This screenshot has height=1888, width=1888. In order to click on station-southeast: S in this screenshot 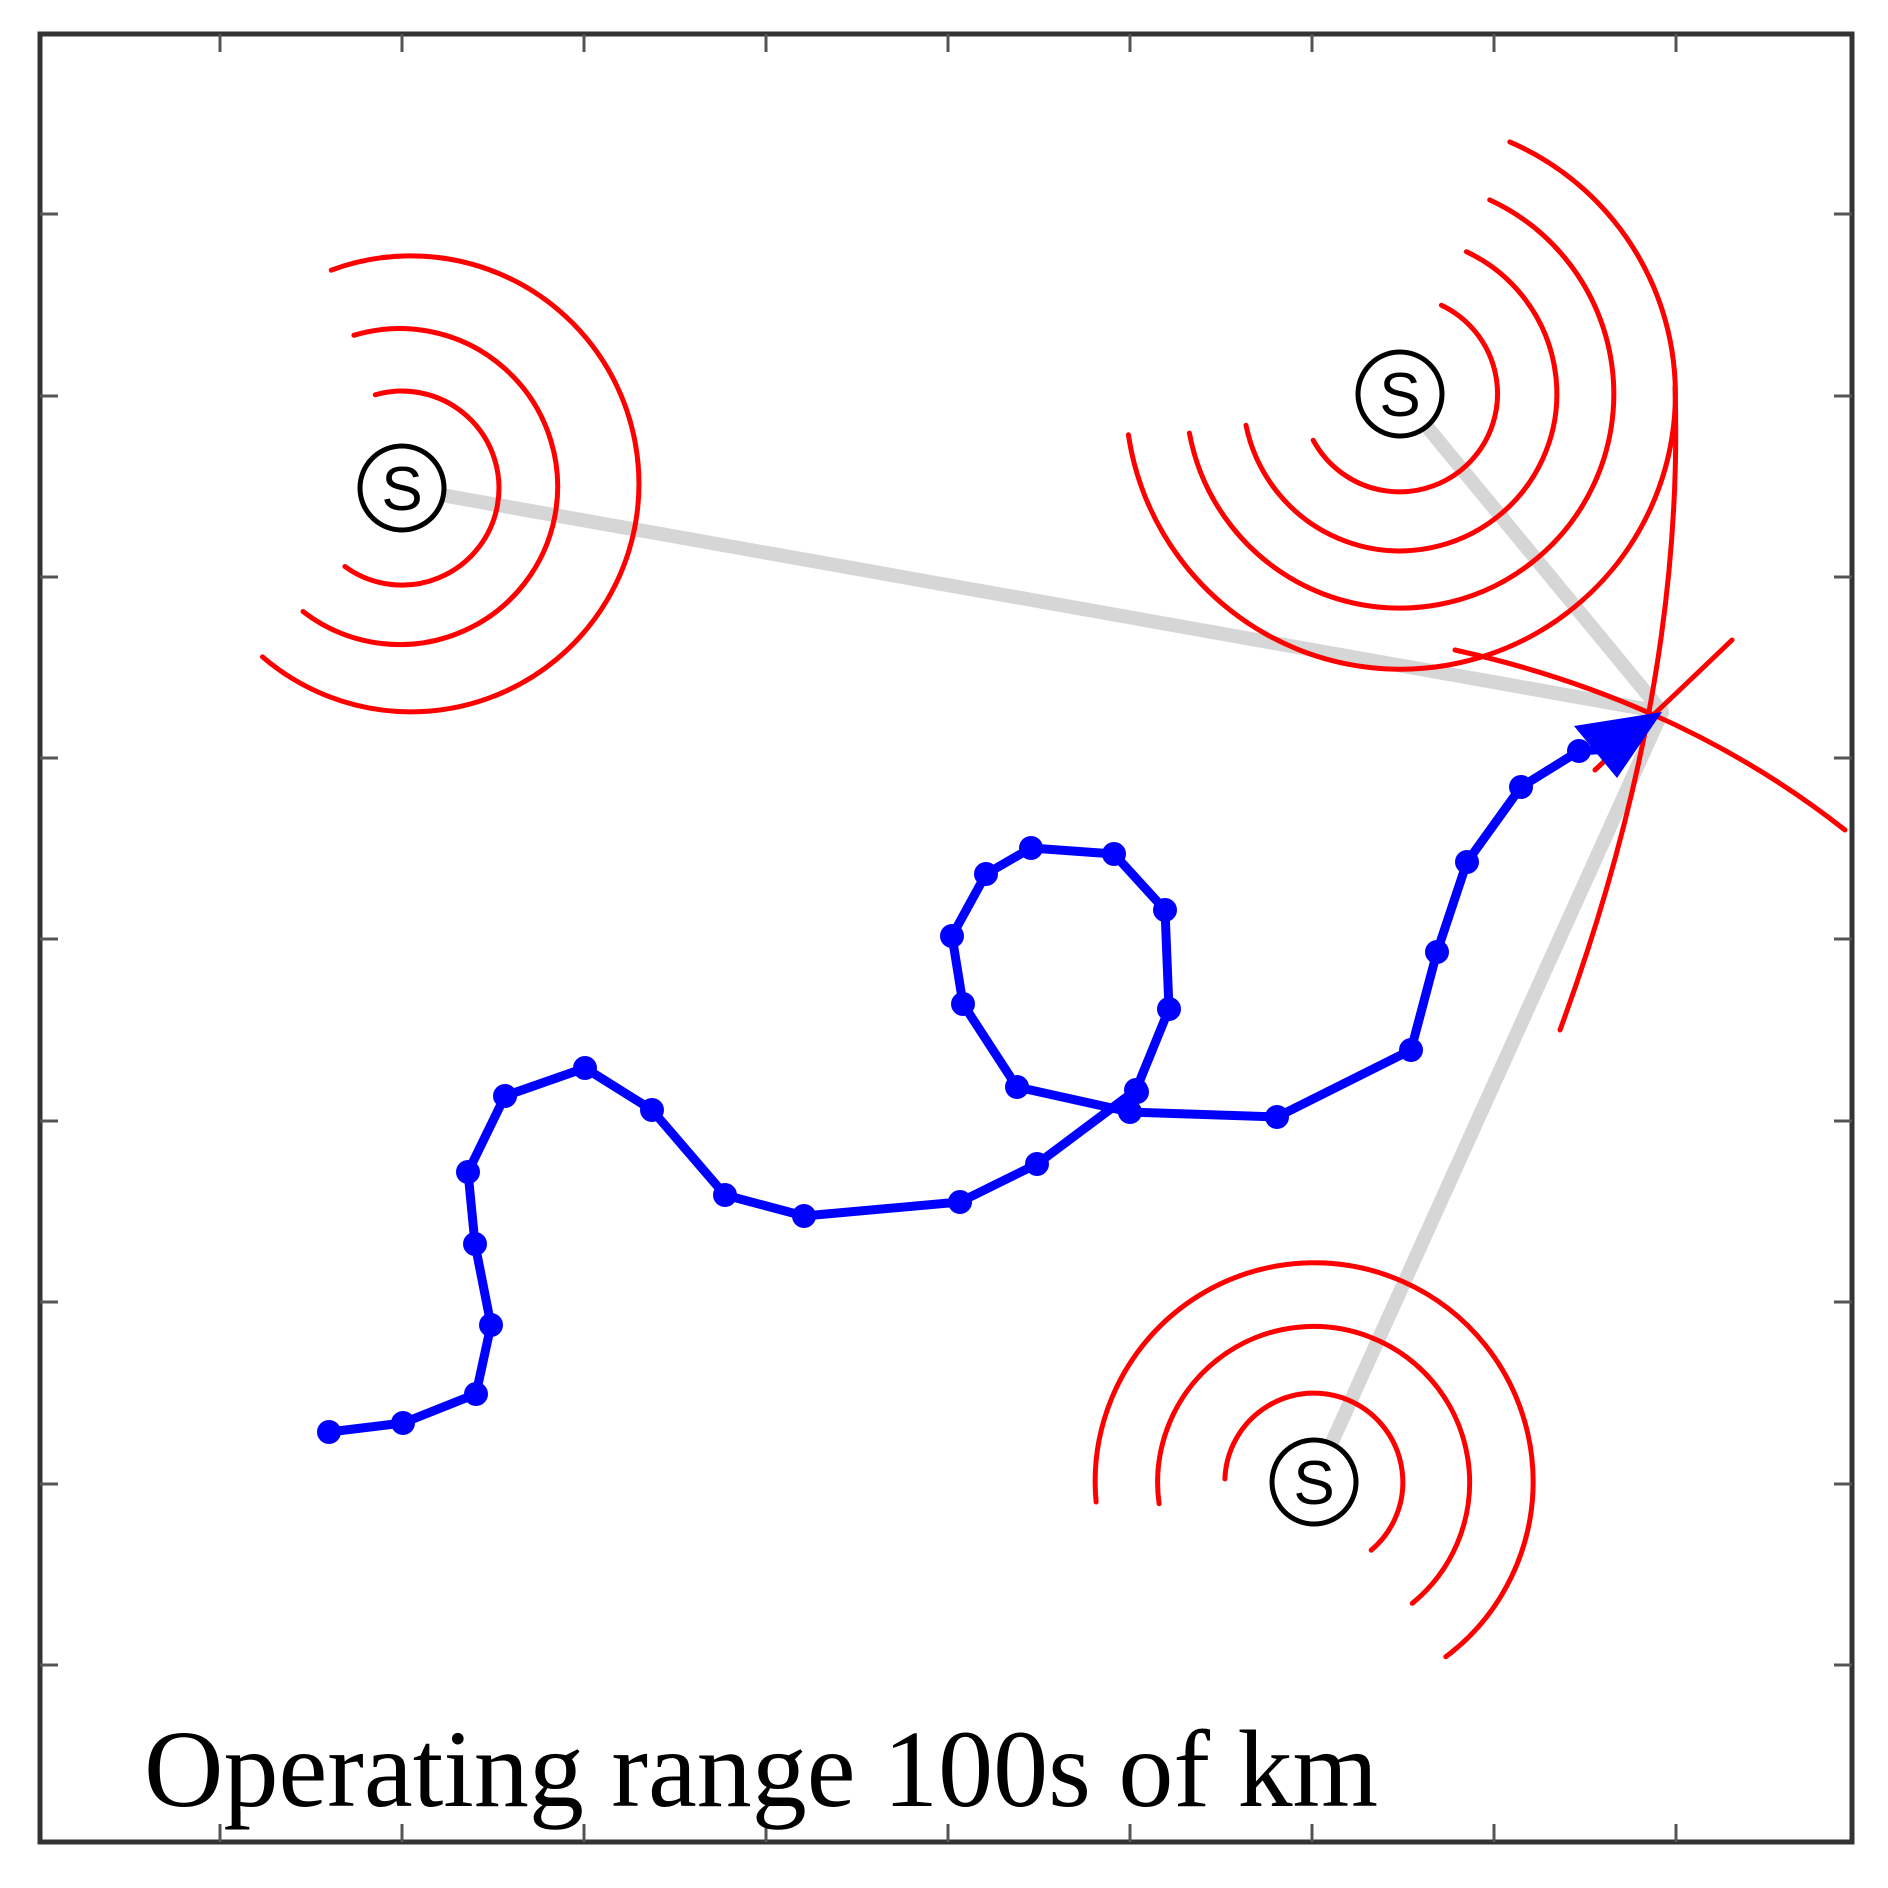, I will do `click(1314, 1482)`.